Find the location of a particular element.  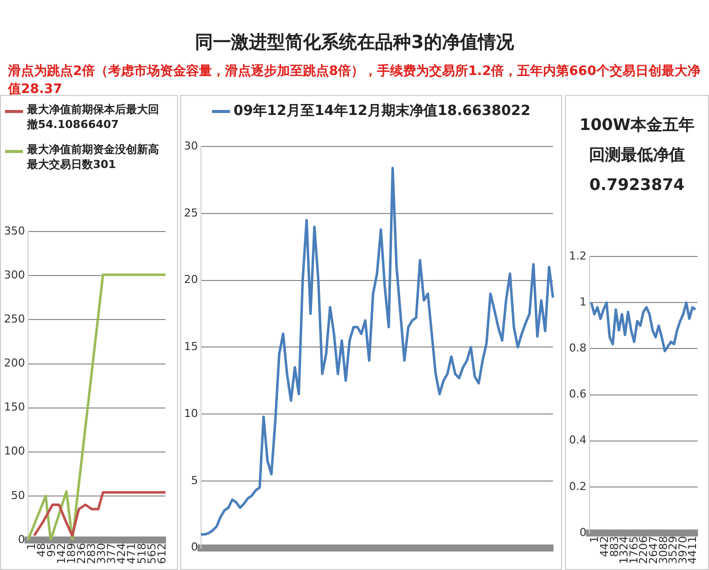

y-tick-label: 100 is located at coordinates (14, 451).